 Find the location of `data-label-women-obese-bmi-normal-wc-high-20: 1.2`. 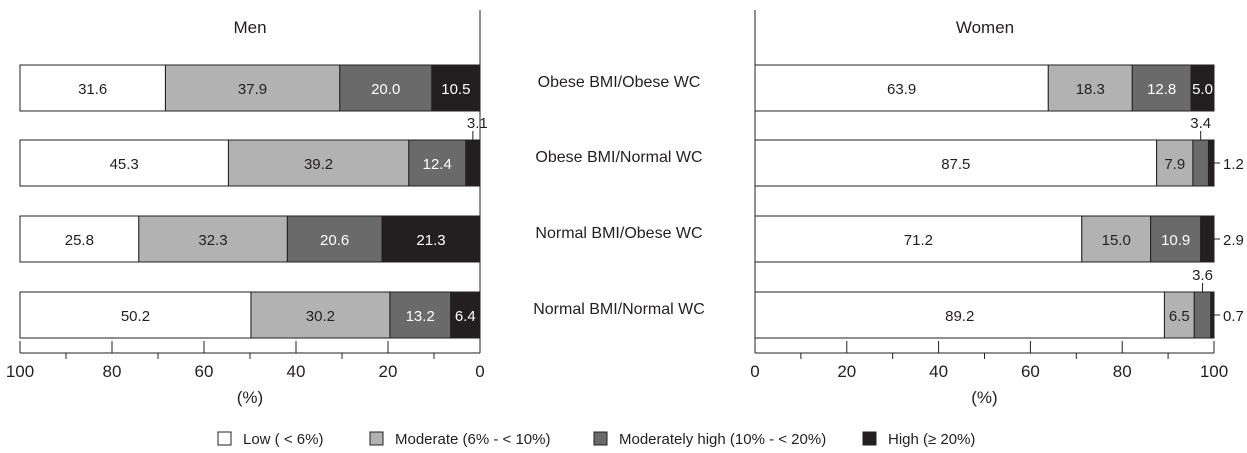

data-label-women-obese-bmi-normal-wc-high-20: 1.2 is located at coordinates (1233, 164).